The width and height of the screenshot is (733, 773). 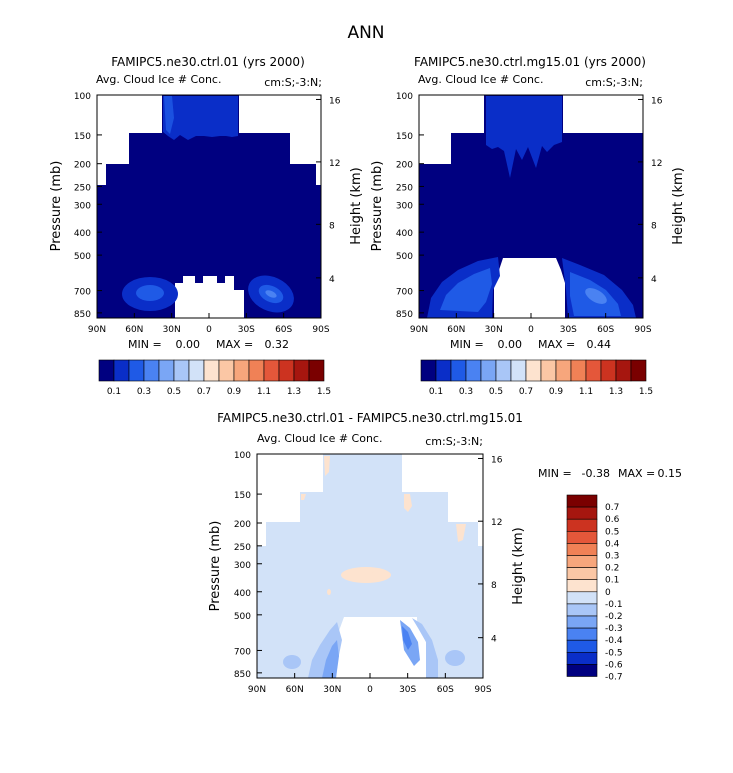 What do you see at coordinates (612, 544) in the screenshot?
I see `panel-3-colorbar-label: 0.4` at bounding box center [612, 544].